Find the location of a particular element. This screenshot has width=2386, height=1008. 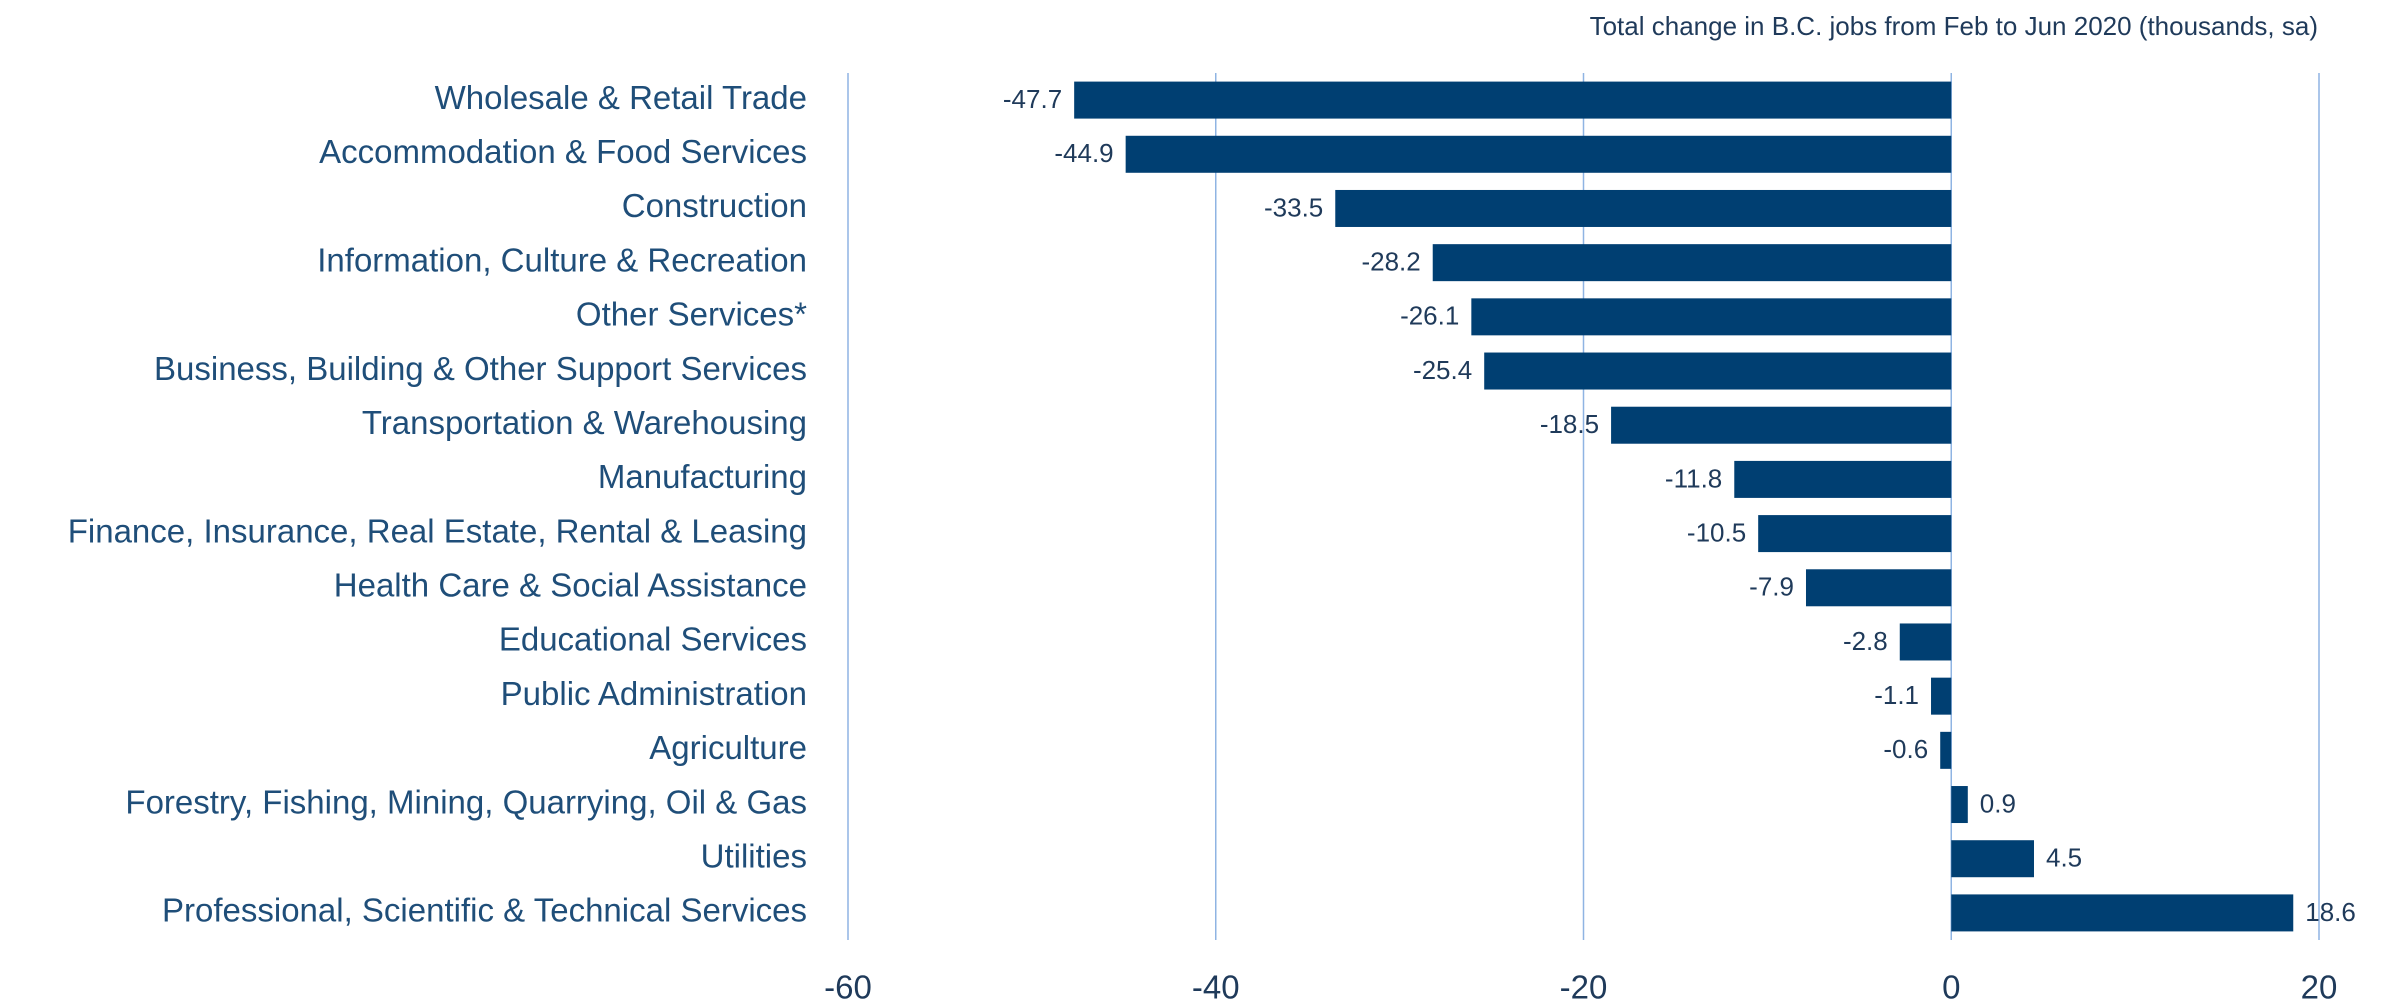

category-label: Utilities is located at coordinates (754, 855).